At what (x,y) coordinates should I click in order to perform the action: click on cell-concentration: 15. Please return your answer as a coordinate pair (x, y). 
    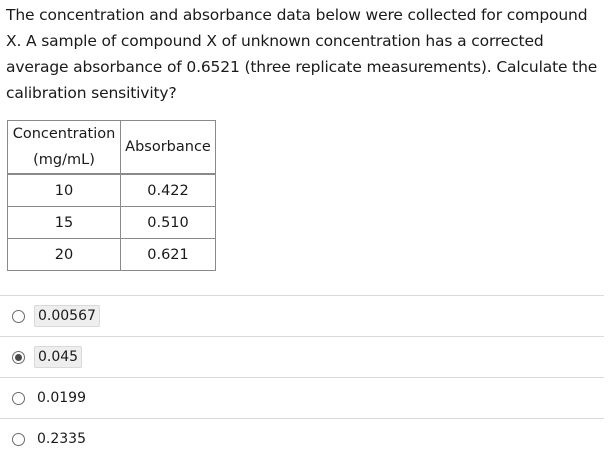
    Looking at the image, I should click on (64, 222).